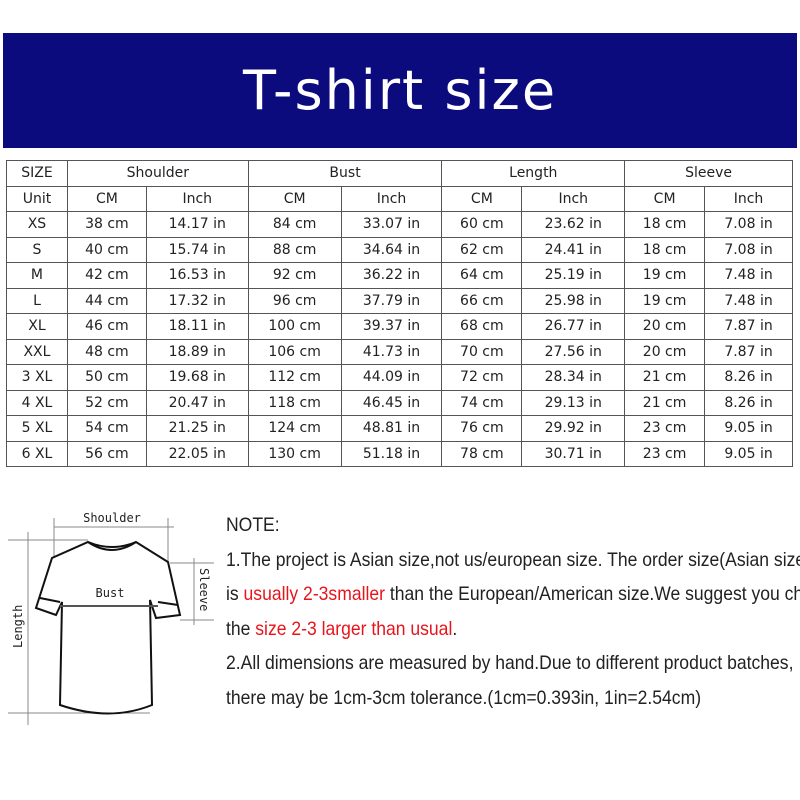  Describe the element at coordinates (106, 300) in the screenshot. I see `measurement-cell: 44 cm` at that location.